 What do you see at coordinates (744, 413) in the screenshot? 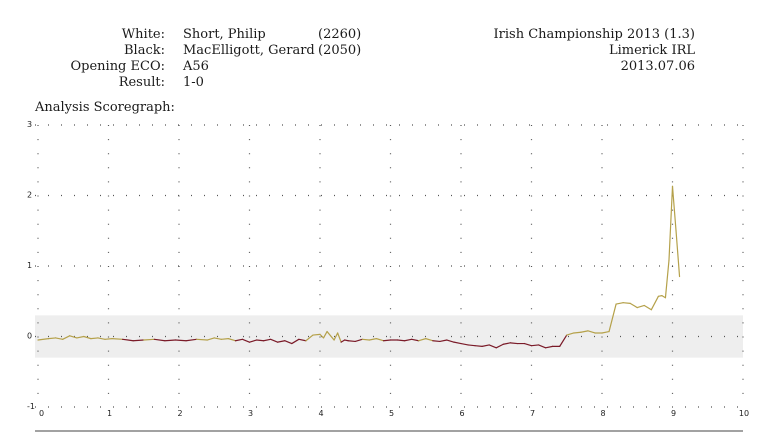
I see `x-tick-label: 10` at bounding box center [744, 413].